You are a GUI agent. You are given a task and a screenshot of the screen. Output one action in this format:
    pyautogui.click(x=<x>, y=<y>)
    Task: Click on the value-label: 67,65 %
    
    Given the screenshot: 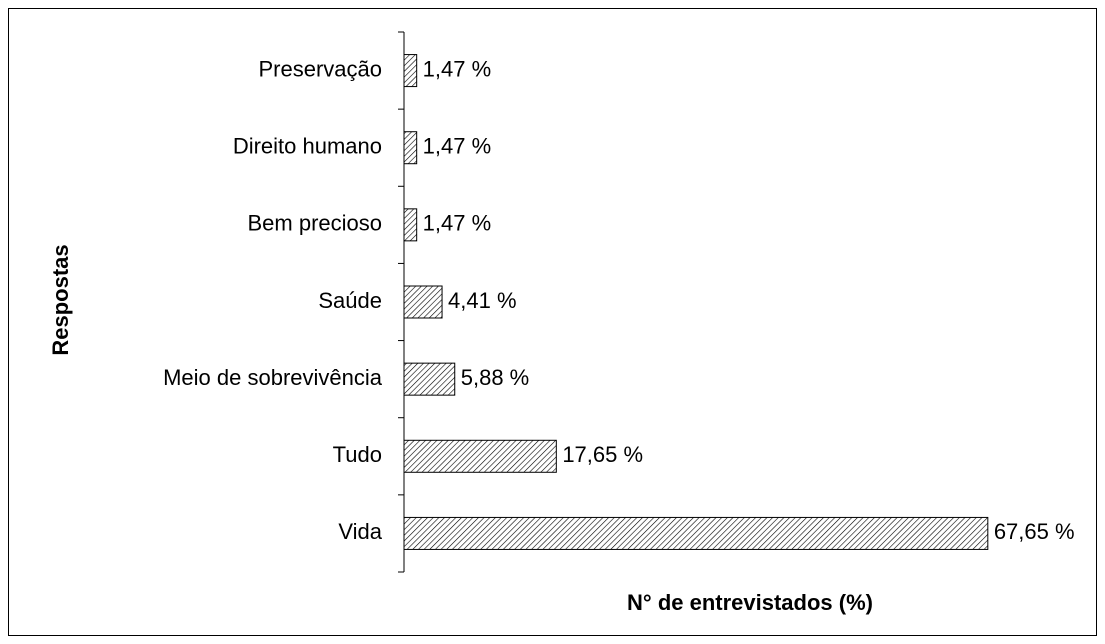 What is the action you would take?
    pyautogui.click(x=1034, y=531)
    